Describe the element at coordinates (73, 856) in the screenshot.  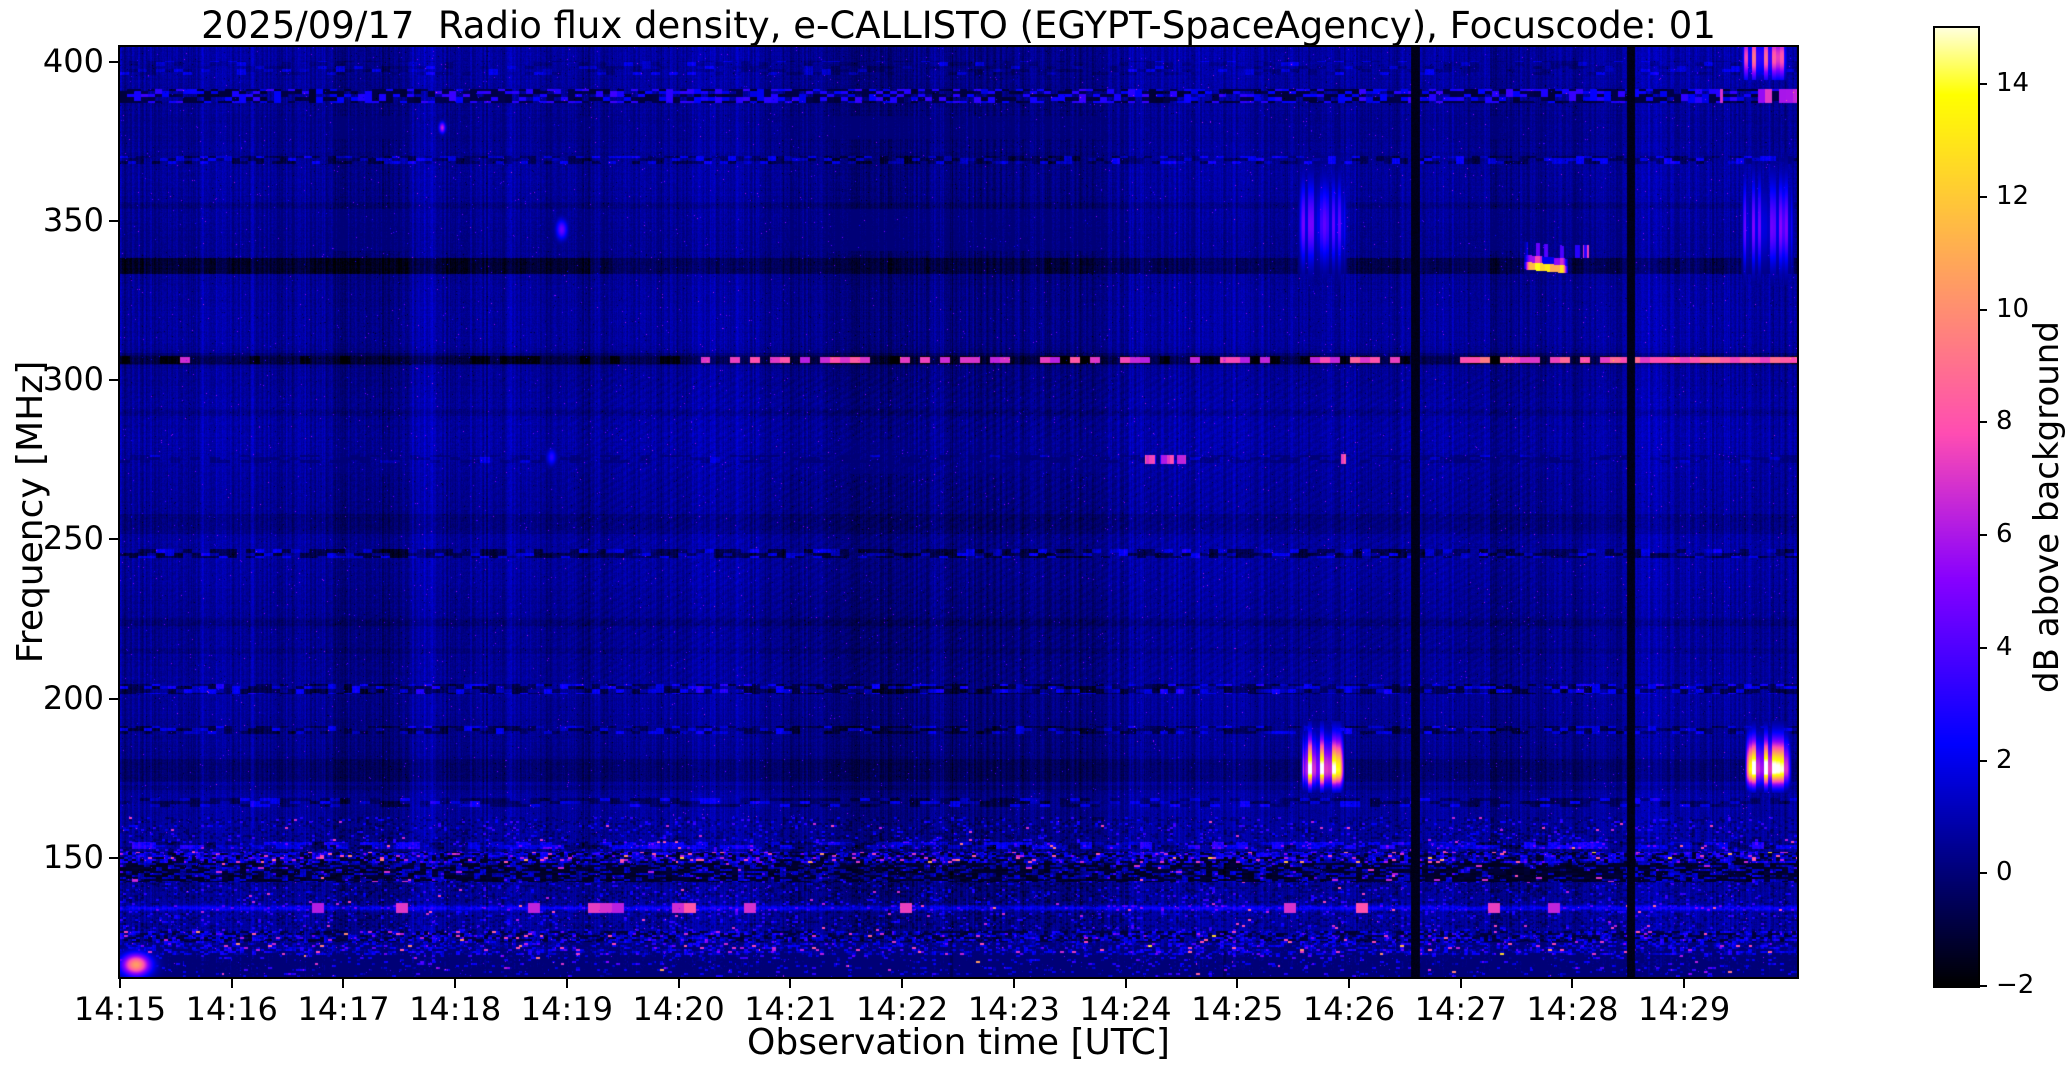
I see `y-tick-label: 150` at that location.